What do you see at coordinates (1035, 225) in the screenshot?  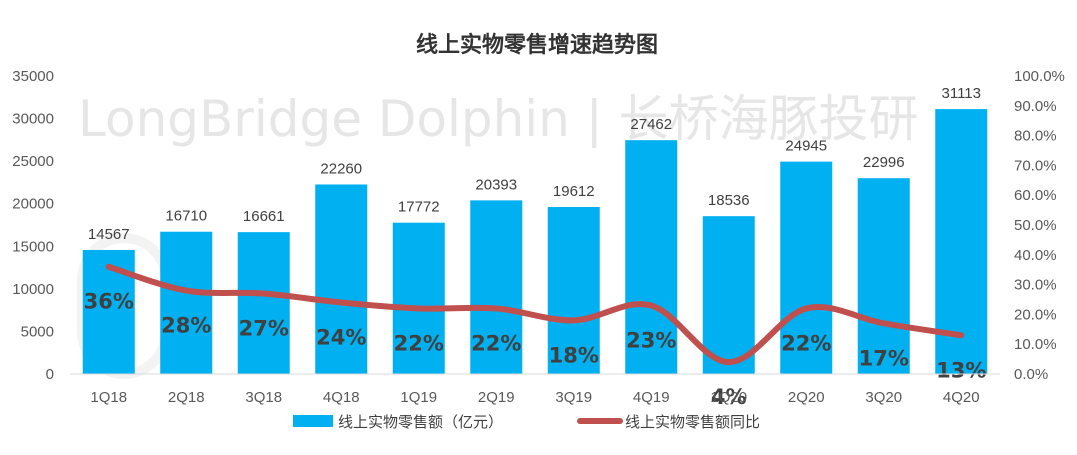 I see `right-axis-tick-label: 50.0%` at bounding box center [1035, 225].